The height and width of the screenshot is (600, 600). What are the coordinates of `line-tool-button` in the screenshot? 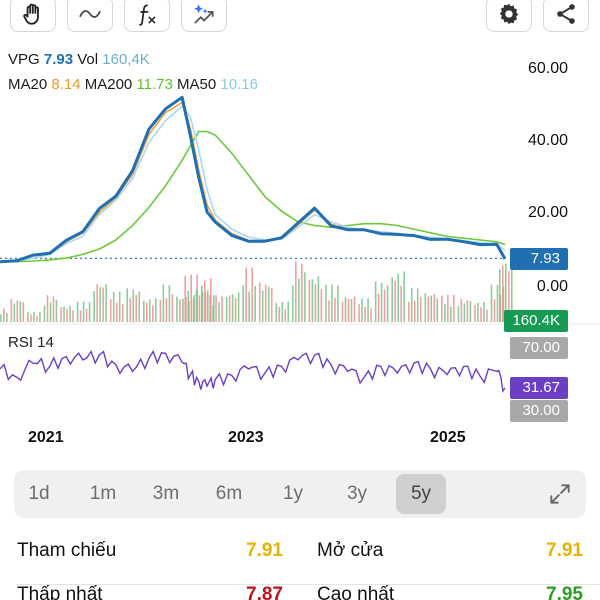 It's located at (90, 16).